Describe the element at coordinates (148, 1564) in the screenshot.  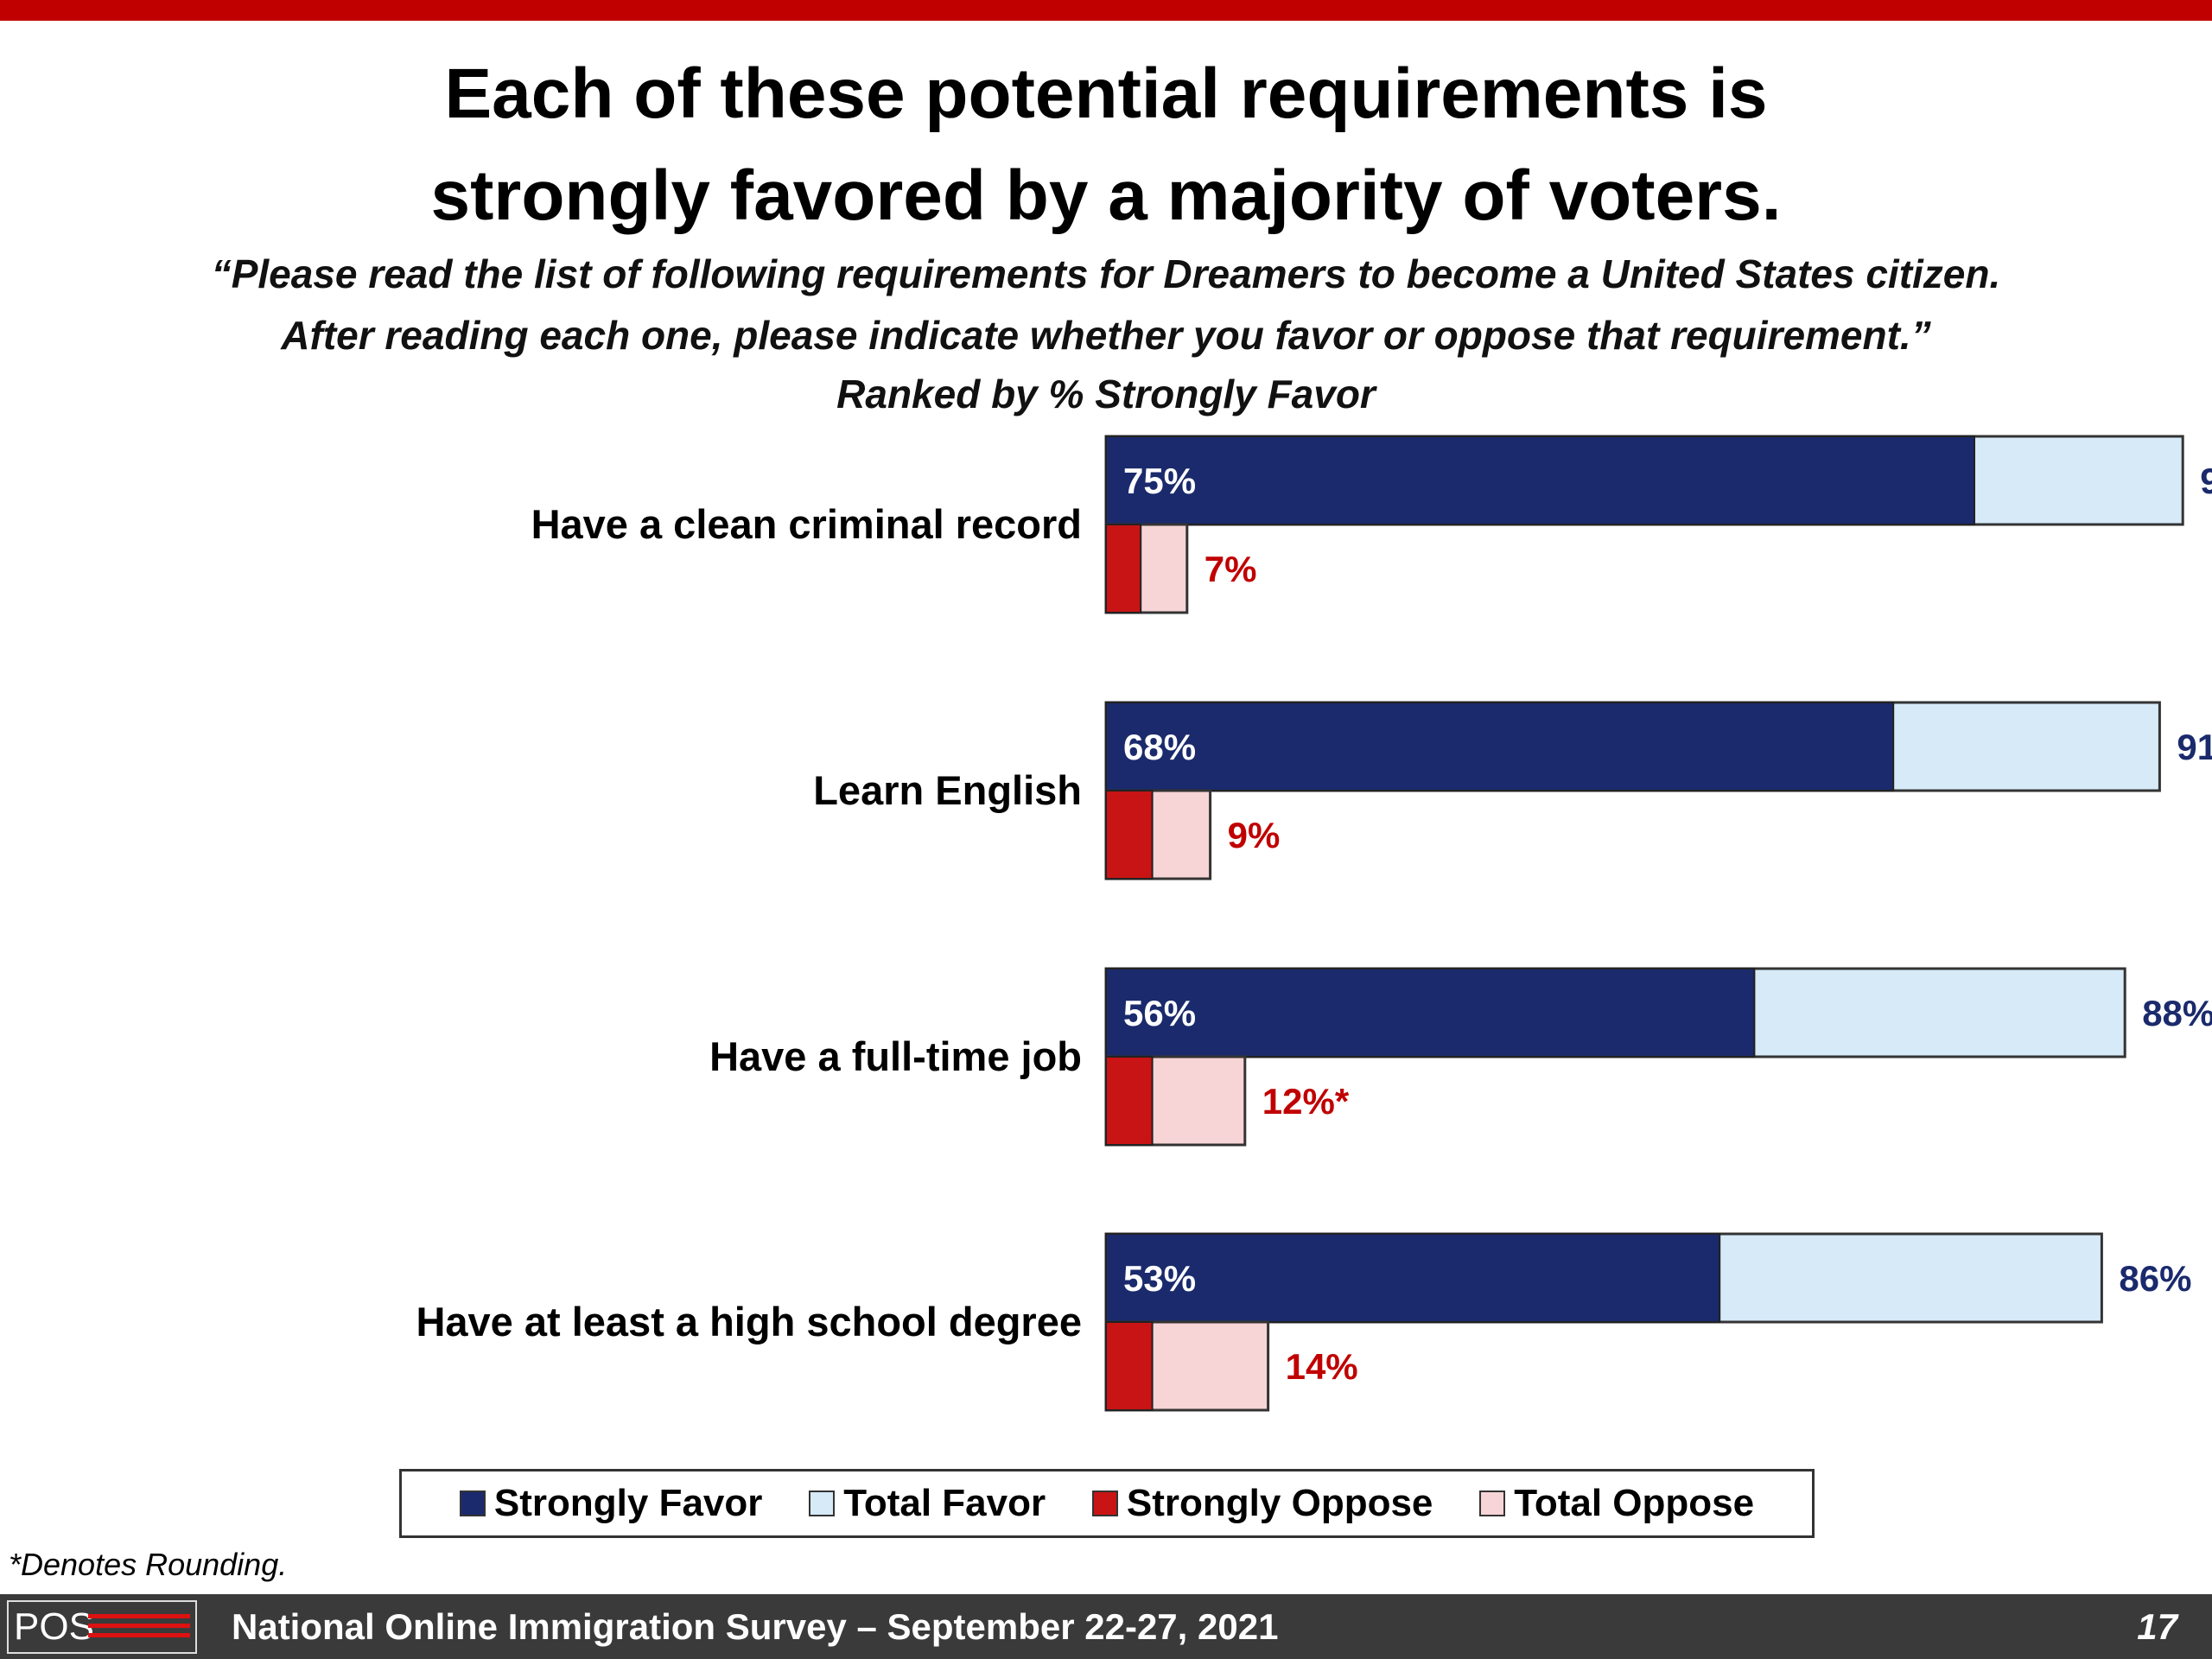
I see `footnote: *Denotes Rounding.` at that location.